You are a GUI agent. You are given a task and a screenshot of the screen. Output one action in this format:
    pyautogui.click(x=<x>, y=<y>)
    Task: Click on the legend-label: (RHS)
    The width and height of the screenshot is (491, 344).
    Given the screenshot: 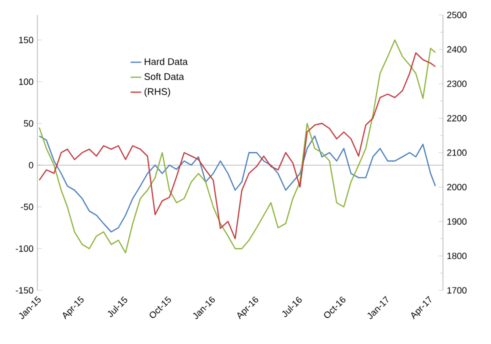 What is the action you would take?
    pyautogui.click(x=157, y=92)
    